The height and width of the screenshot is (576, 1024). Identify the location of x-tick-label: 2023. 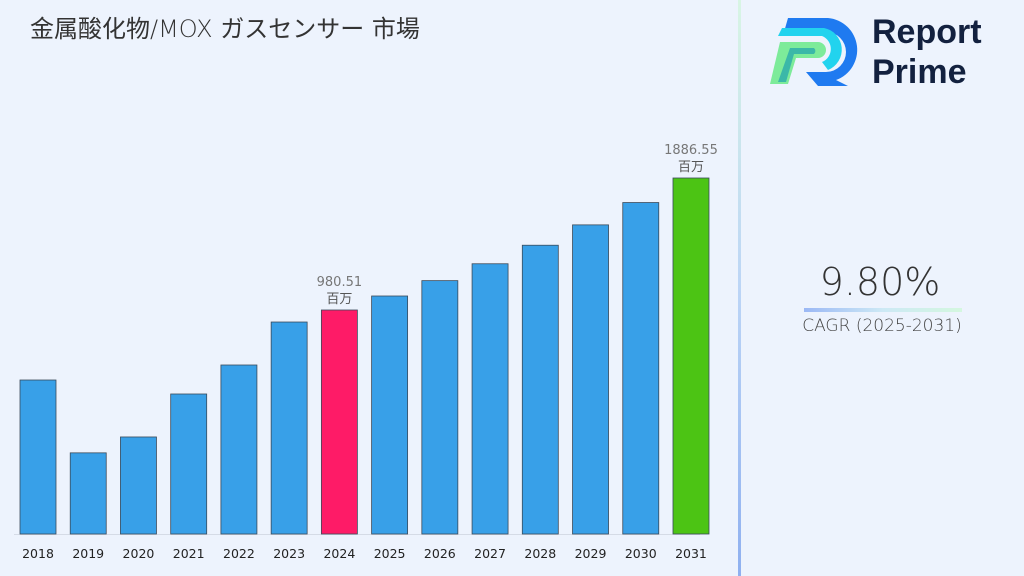
(289, 553).